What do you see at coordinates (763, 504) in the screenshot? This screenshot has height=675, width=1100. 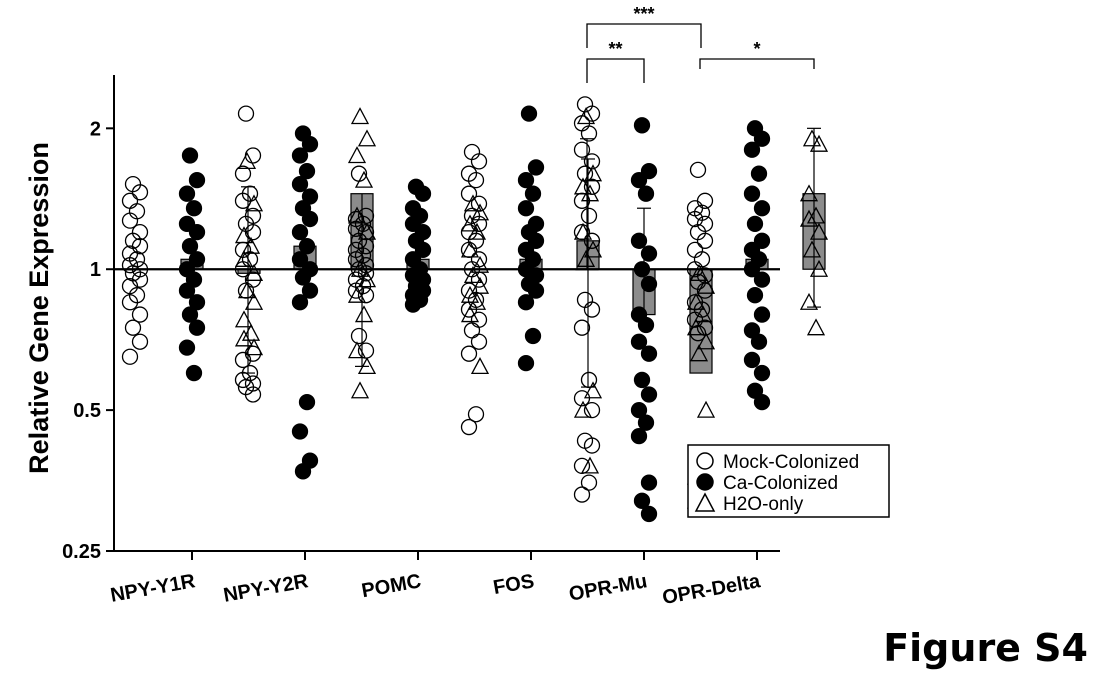 I see `legend-label-h2o: H2O-only` at bounding box center [763, 504].